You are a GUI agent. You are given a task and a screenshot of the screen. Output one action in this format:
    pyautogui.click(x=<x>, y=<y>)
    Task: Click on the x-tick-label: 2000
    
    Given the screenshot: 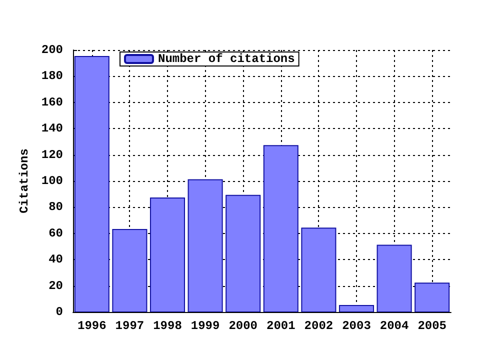 What is the action you would take?
    pyautogui.click(x=243, y=326)
    